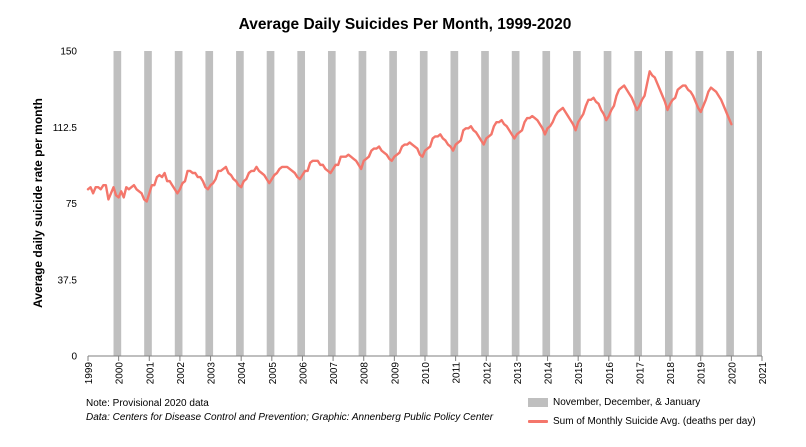 This screenshot has width=806, height=447. What do you see at coordinates (579, 373) in the screenshot?
I see `x-tick-label: 2015` at bounding box center [579, 373].